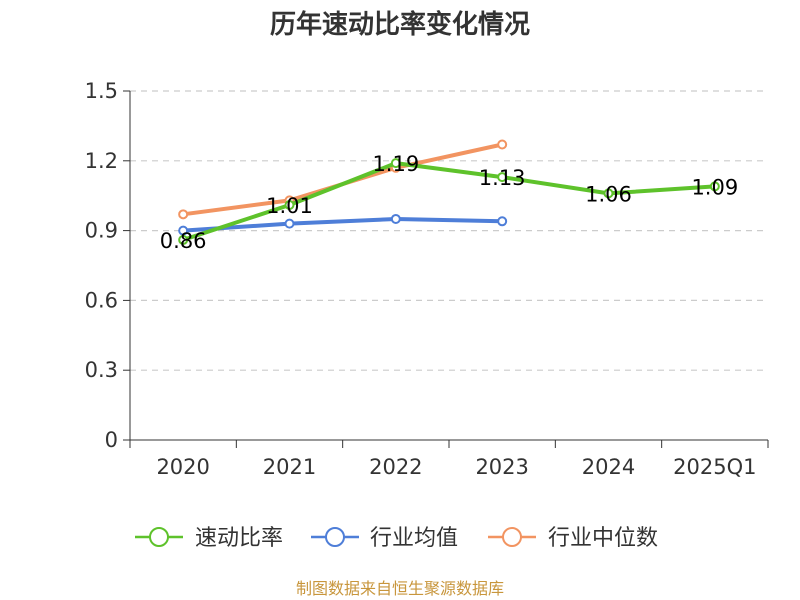 This screenshot has height=600, width=800. Describe the element at coordinates (400, 24) in the screenshot. I see `chart-title: 历年速动比率变化情况` at that location.